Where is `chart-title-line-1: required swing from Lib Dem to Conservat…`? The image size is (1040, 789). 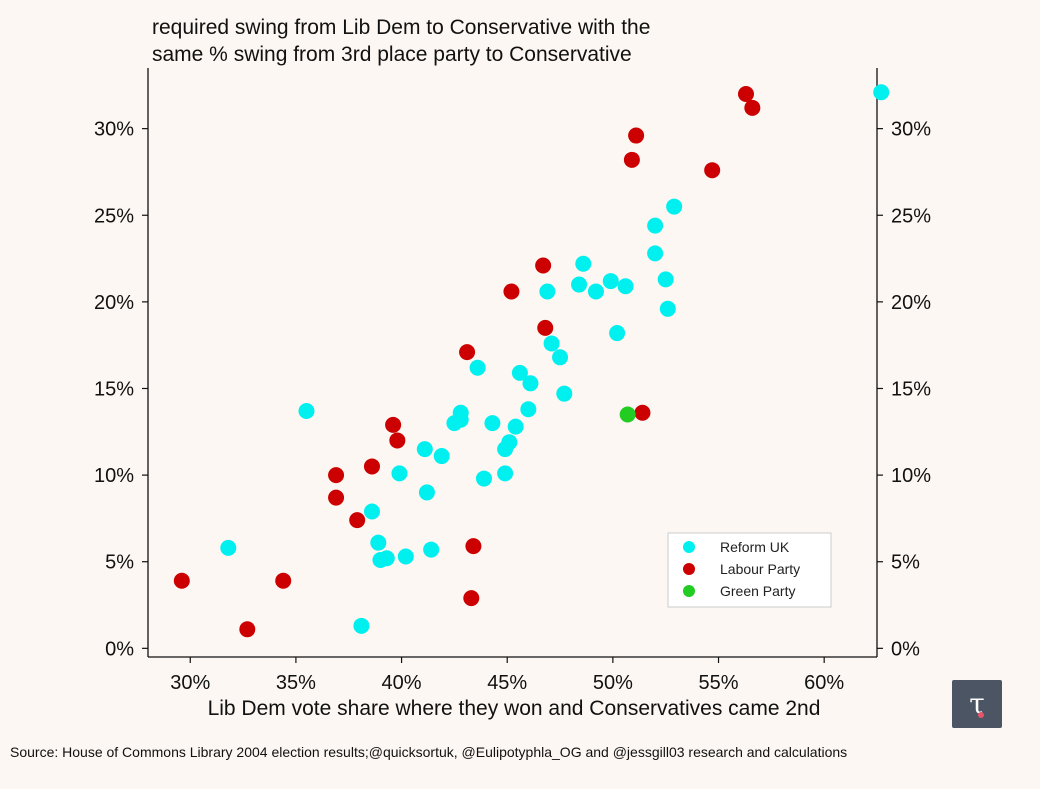 chart-title-line-1: required swing from Lib Dem to Conservat… is located at coordinates (401, 27).